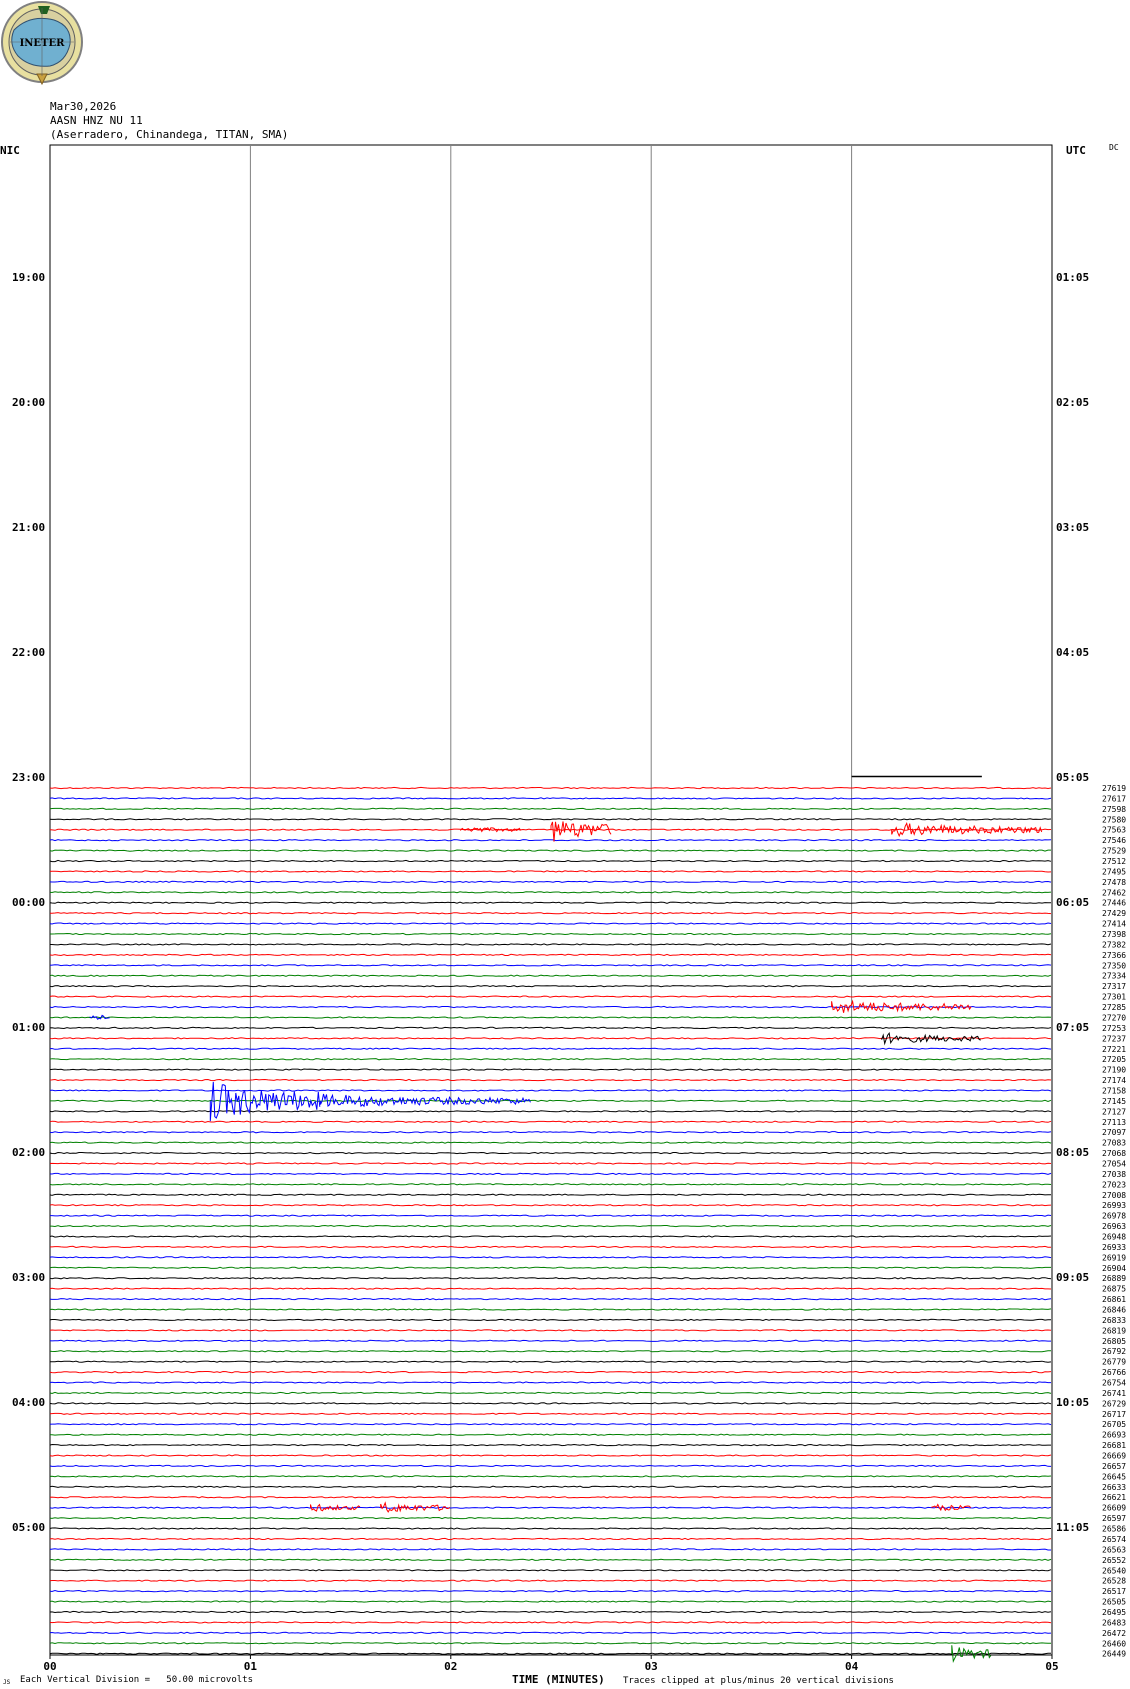 The width and height of the screenshot is (1130, 1689). I want to click on trace-count-label: 26528, so click(1114, 1581).